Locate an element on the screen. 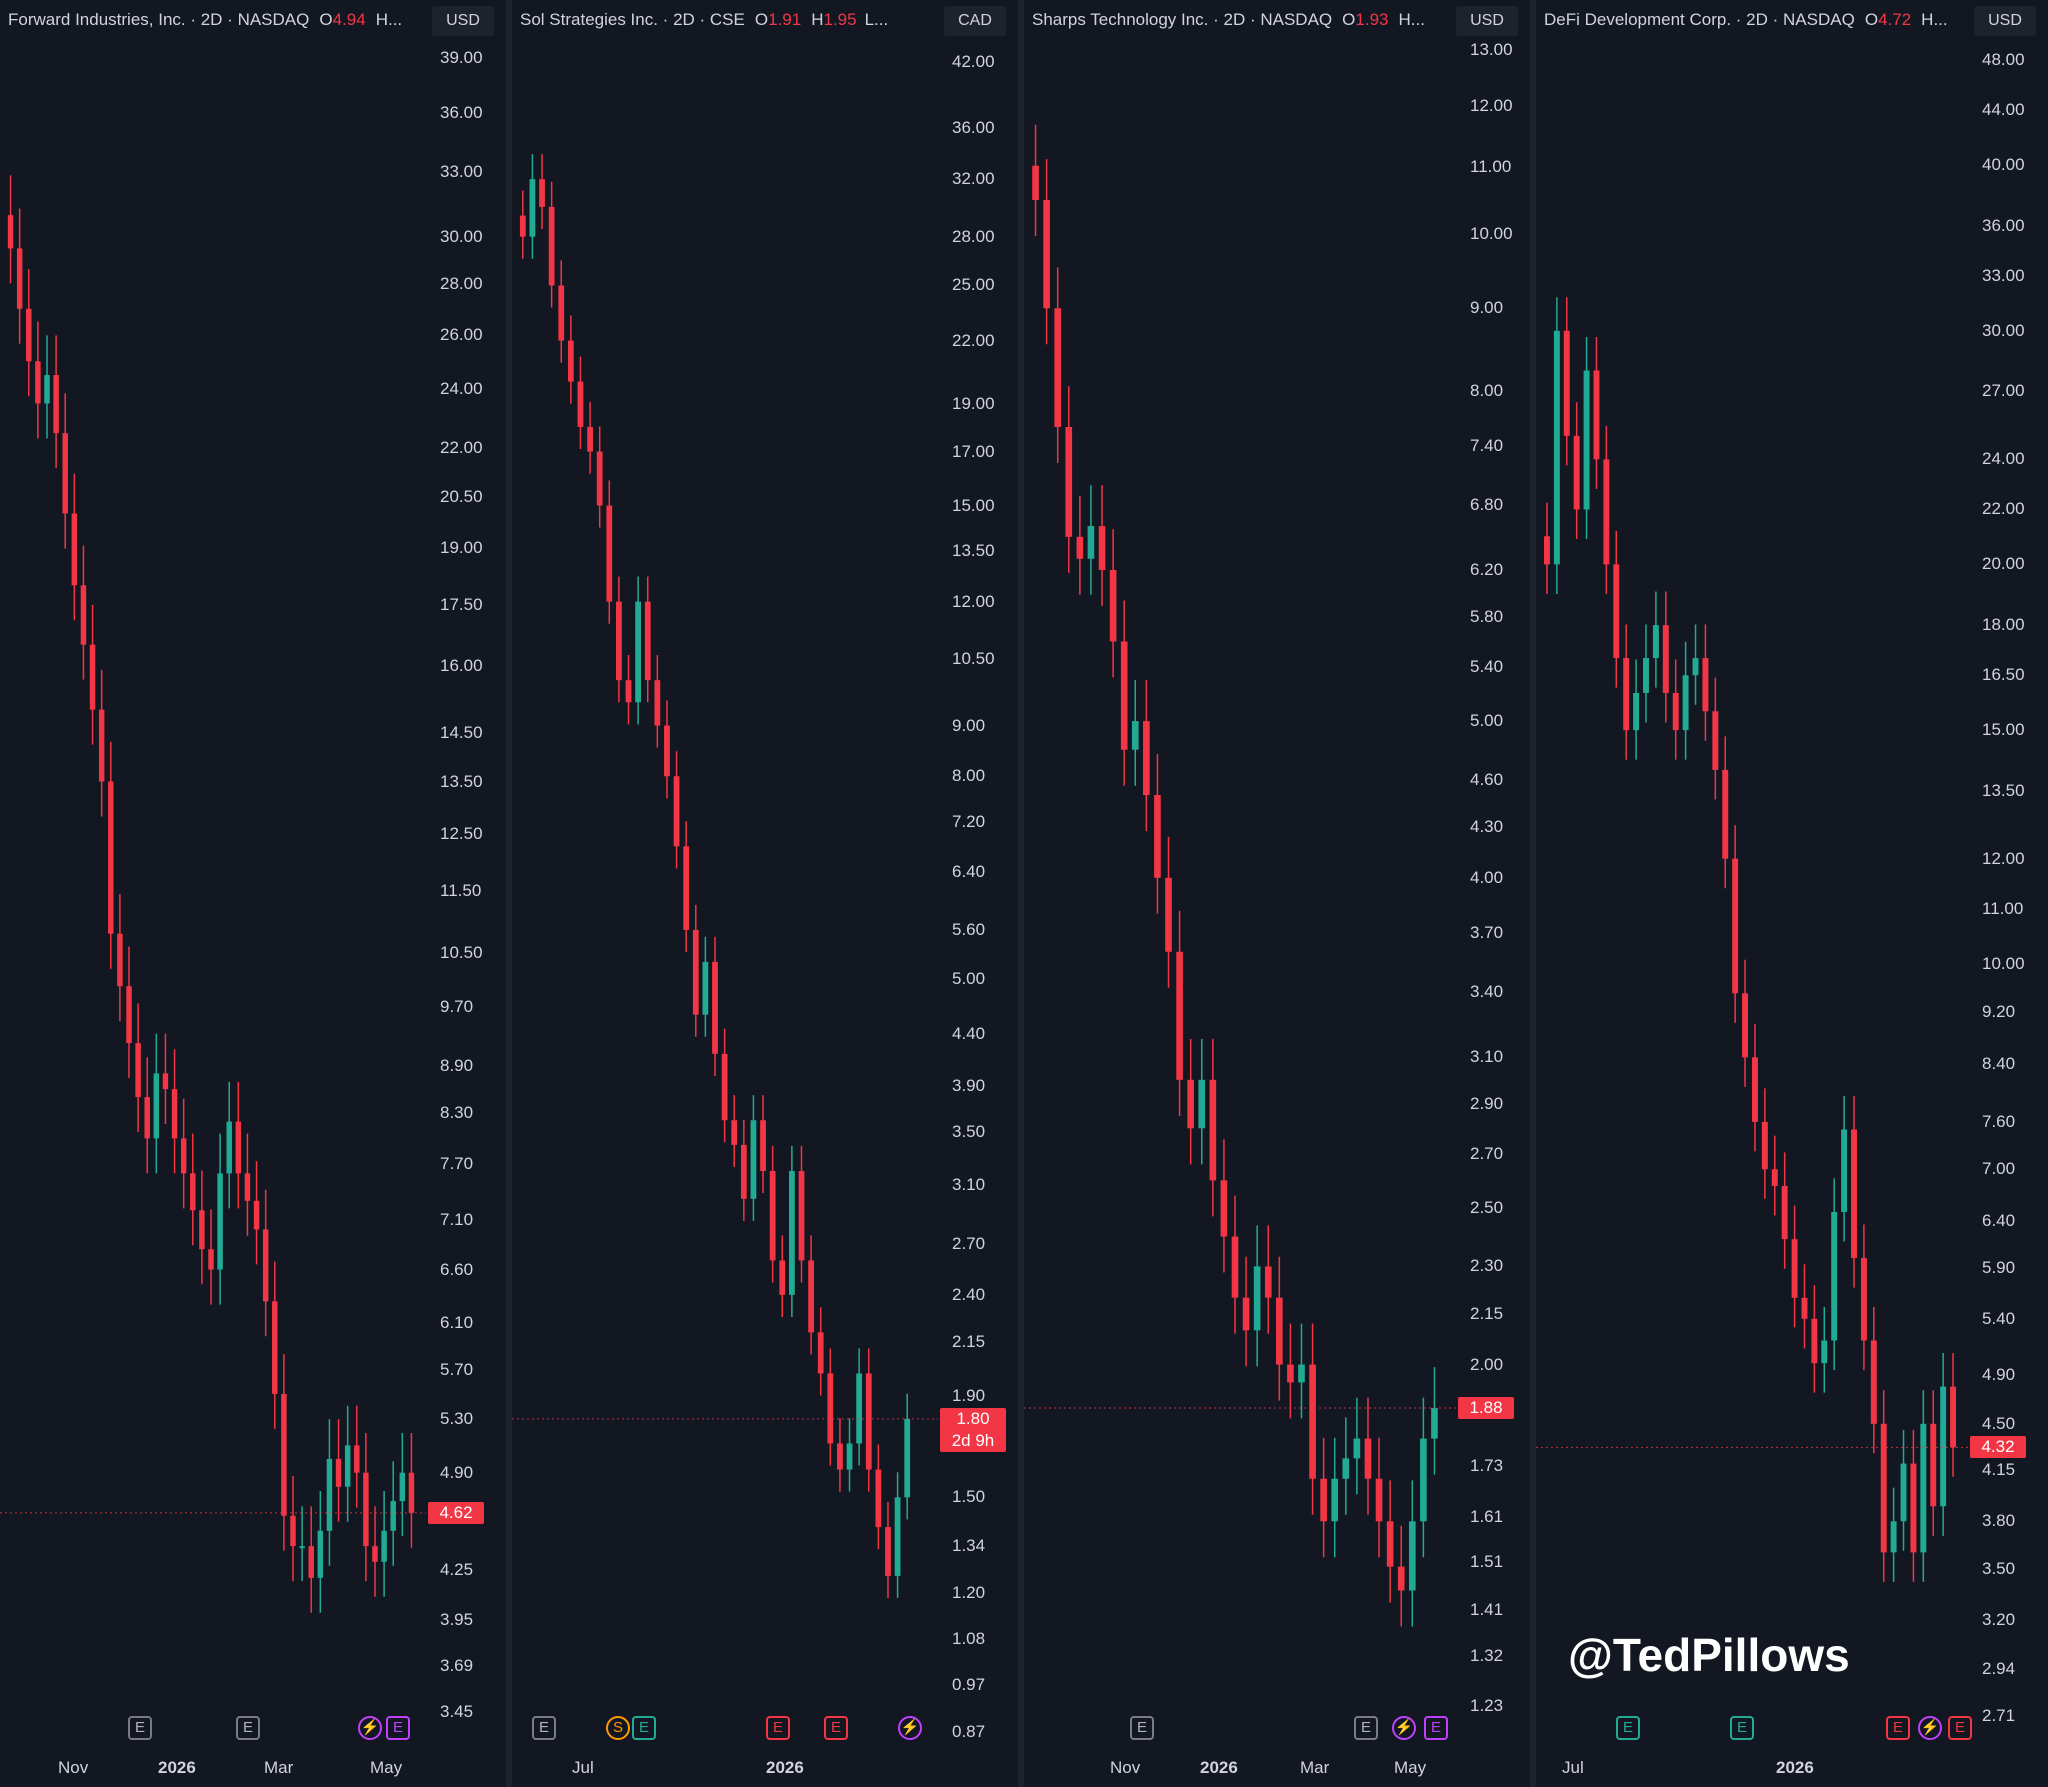 The width and height of the screenshot is (2048, 1787). price-tick-label: 5.60 is located at coordinates (969, 929).